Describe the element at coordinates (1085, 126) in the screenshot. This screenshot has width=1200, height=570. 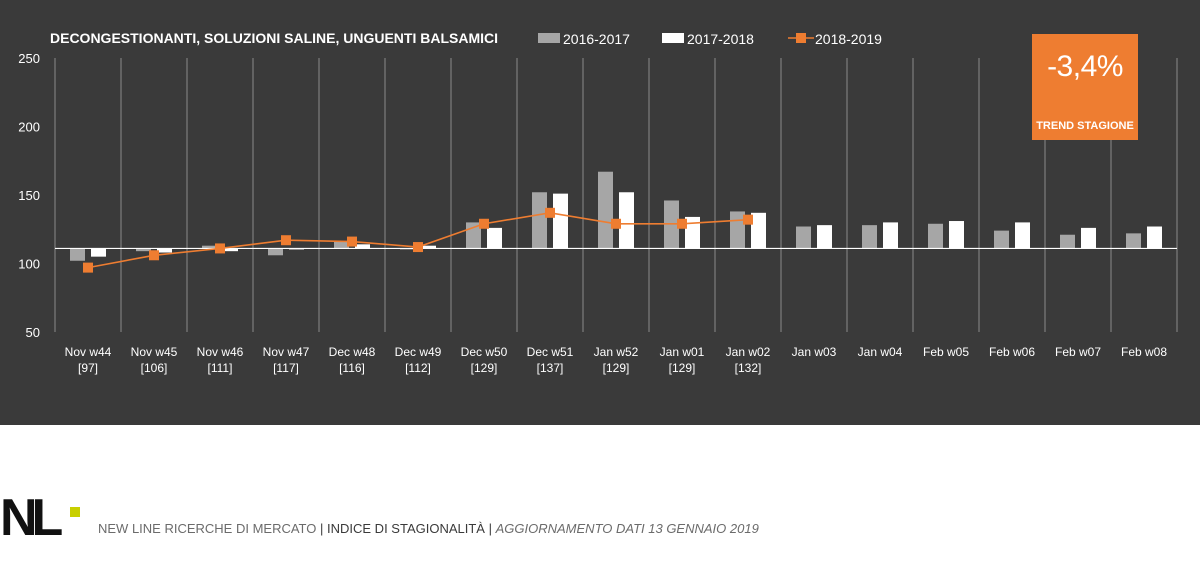
I see `trend-badge-label: TREND STAGIONE` at that location.